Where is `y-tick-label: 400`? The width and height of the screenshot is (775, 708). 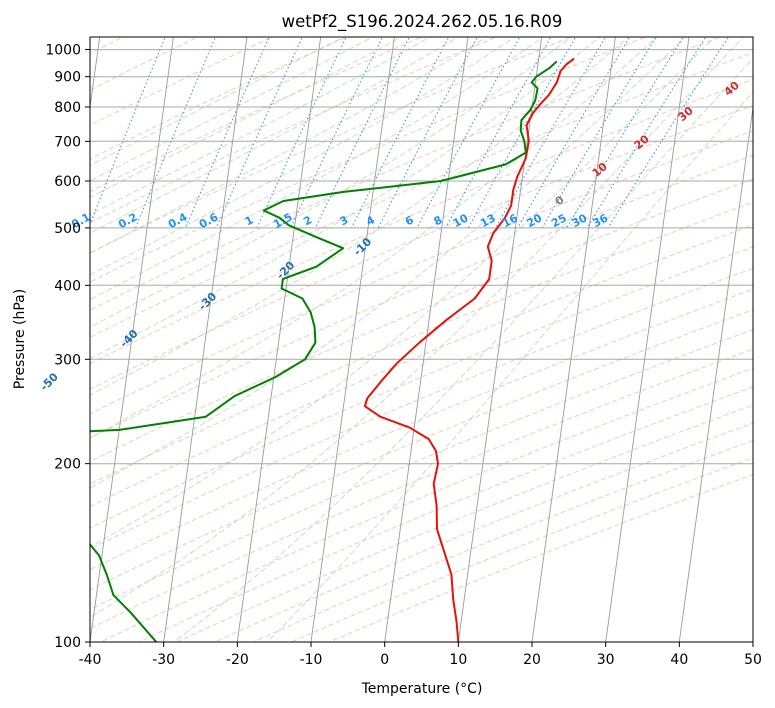
y-tick-label: 400 is located at coordinates (67, 286).